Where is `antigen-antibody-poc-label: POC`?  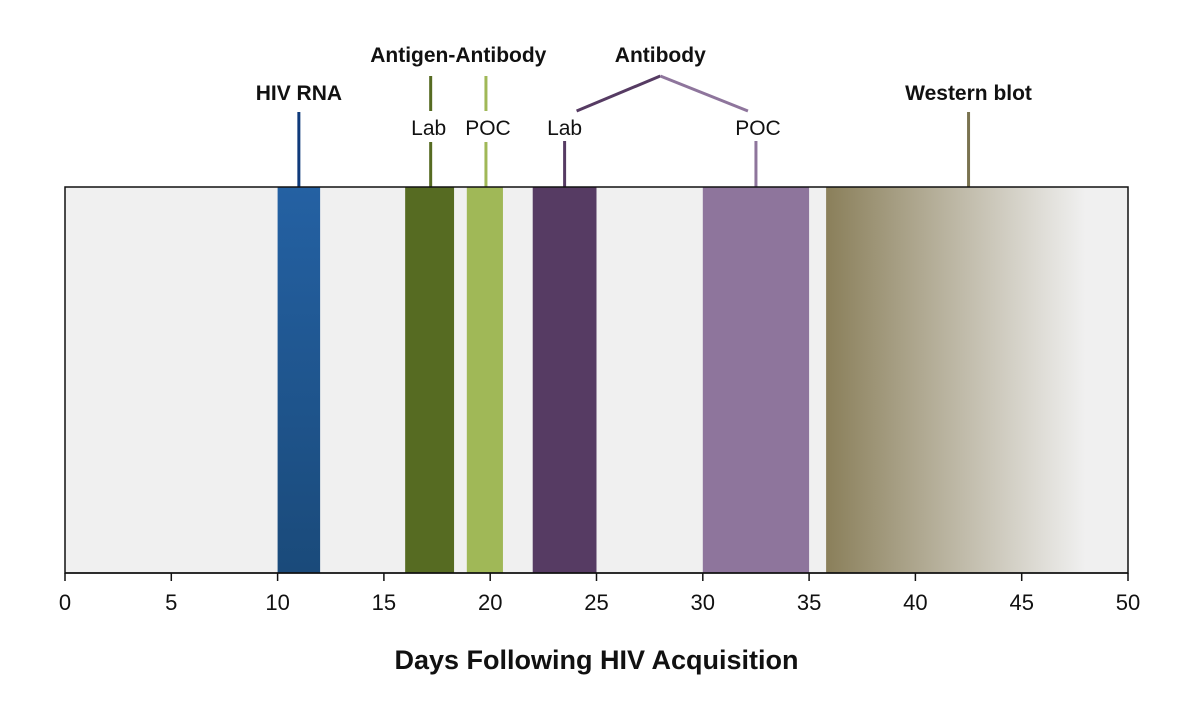 antigen-antibody-poc-label: POC is located at coordinates (488, 128).